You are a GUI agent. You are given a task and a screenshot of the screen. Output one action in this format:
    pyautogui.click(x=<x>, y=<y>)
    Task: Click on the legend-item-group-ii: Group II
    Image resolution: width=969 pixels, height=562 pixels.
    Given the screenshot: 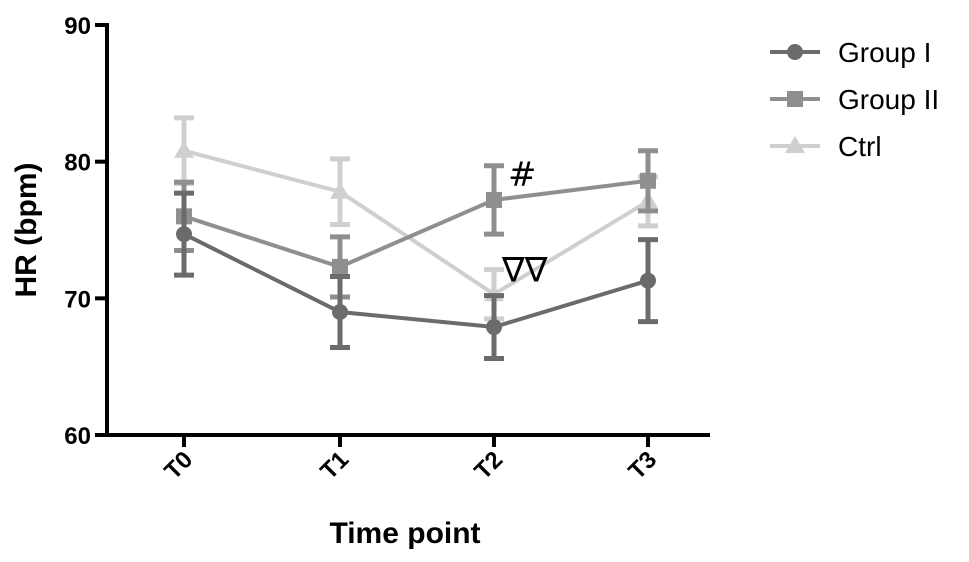 What is the action you would take?
    pyautogui.click(x=854, y=99)
    